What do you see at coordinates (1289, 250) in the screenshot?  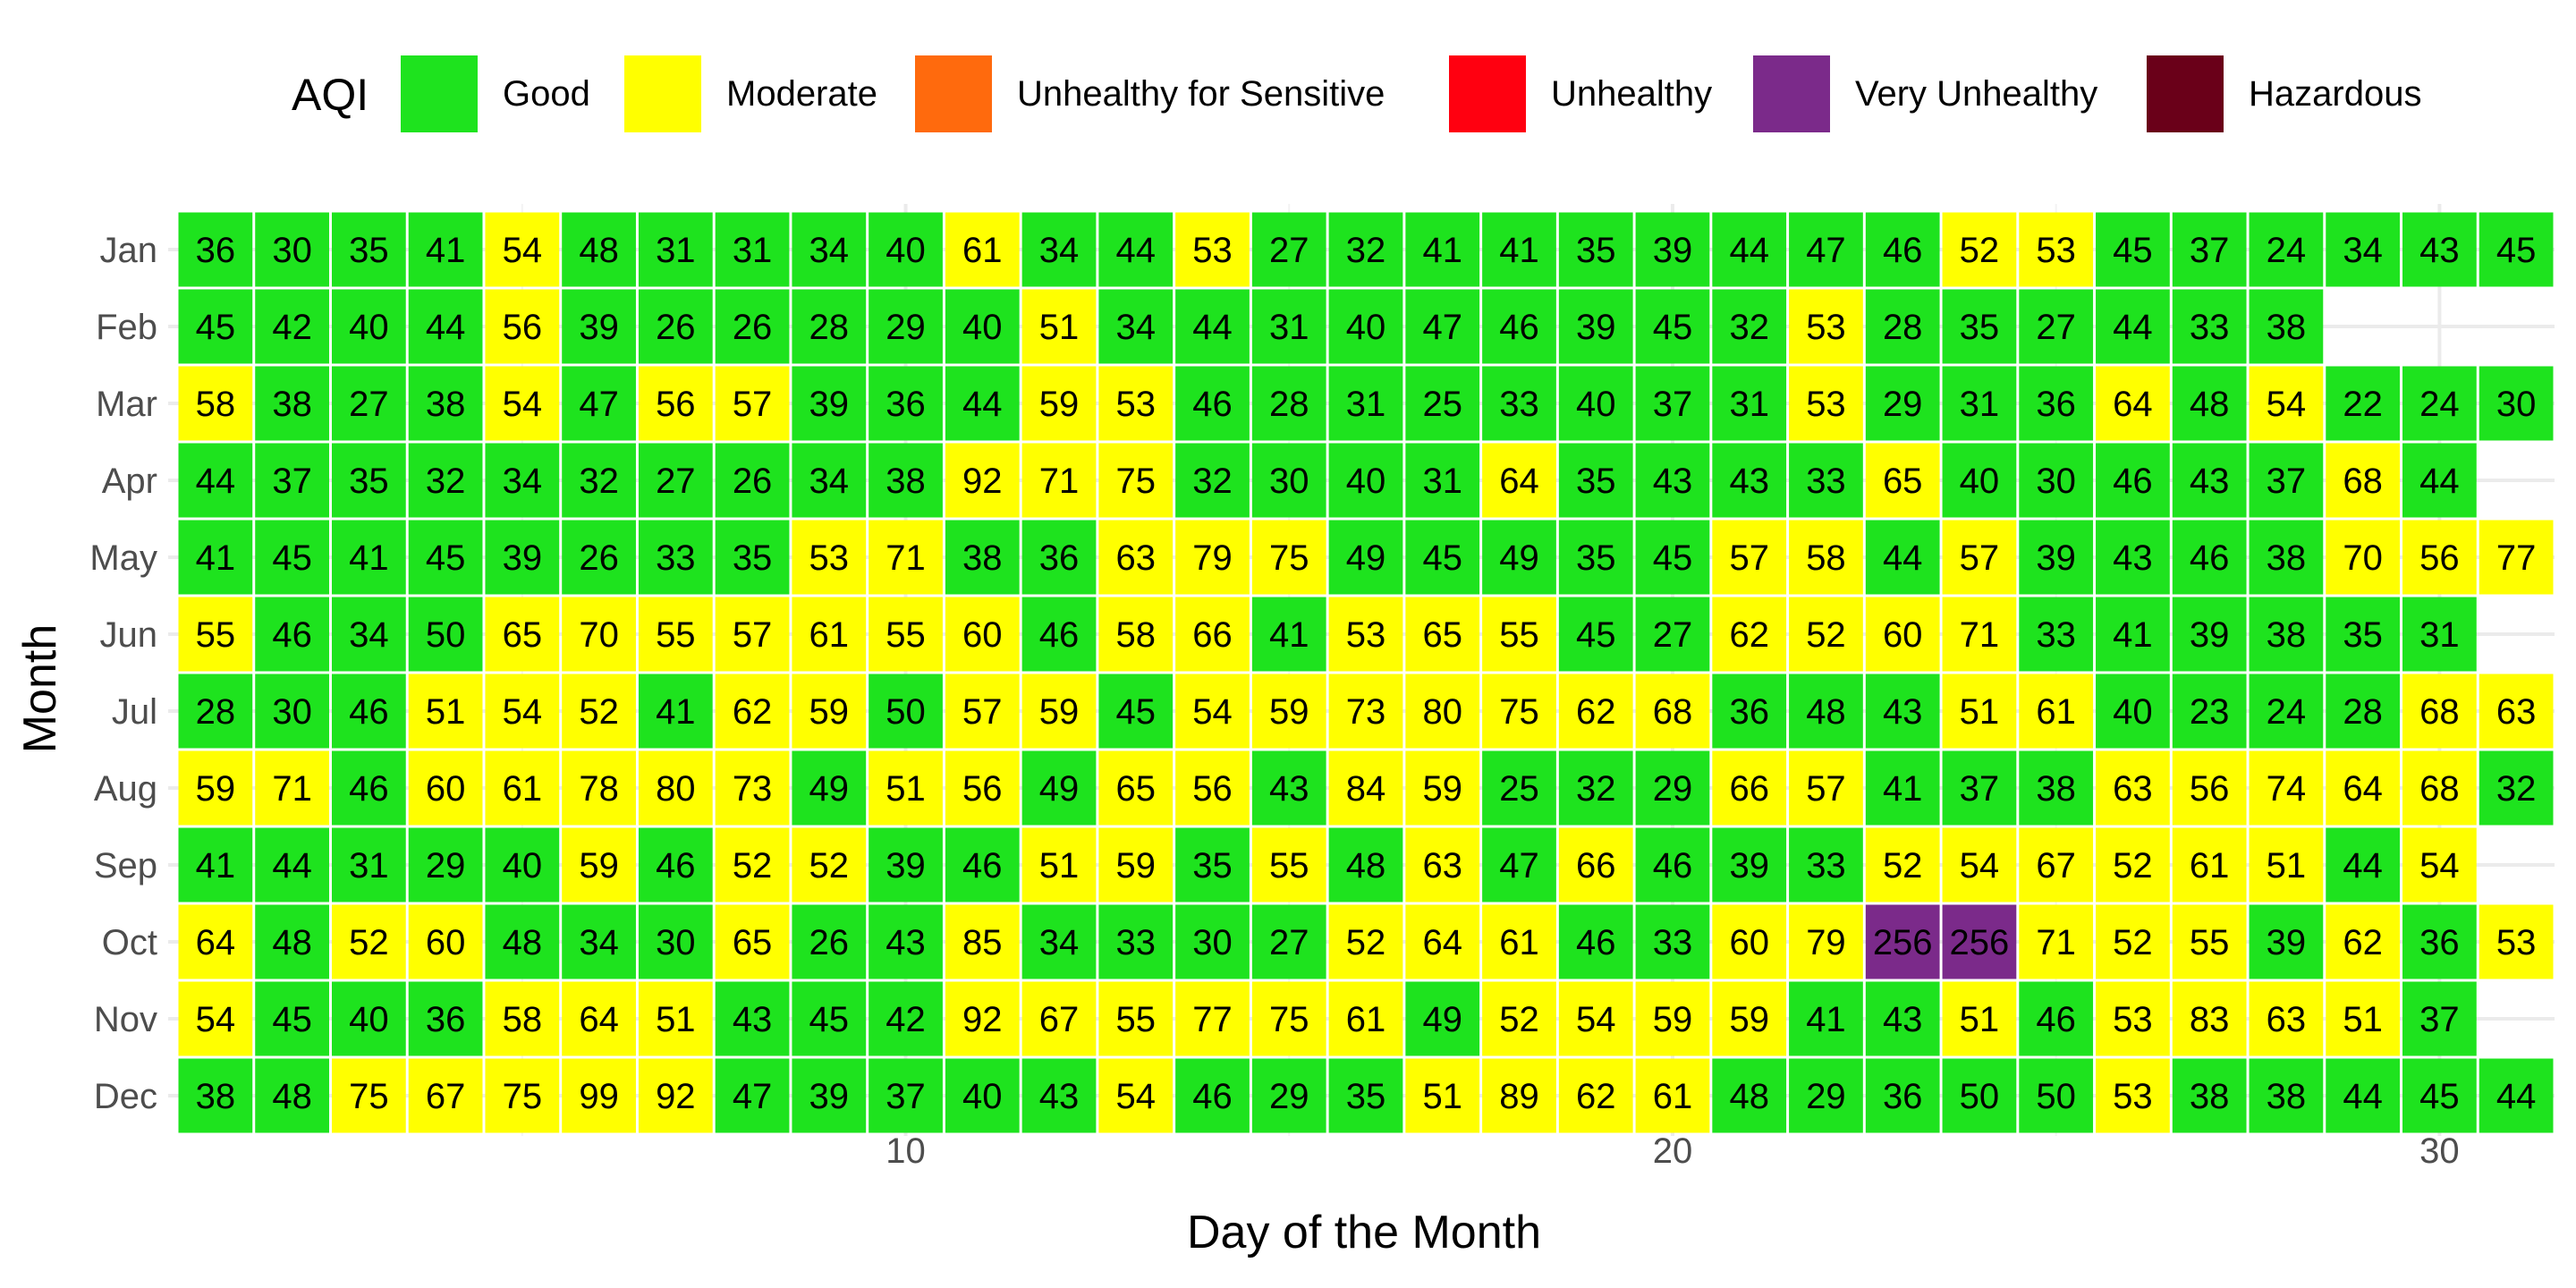 I see `cell-value-label: 27` at bounding box center [1289, 250].